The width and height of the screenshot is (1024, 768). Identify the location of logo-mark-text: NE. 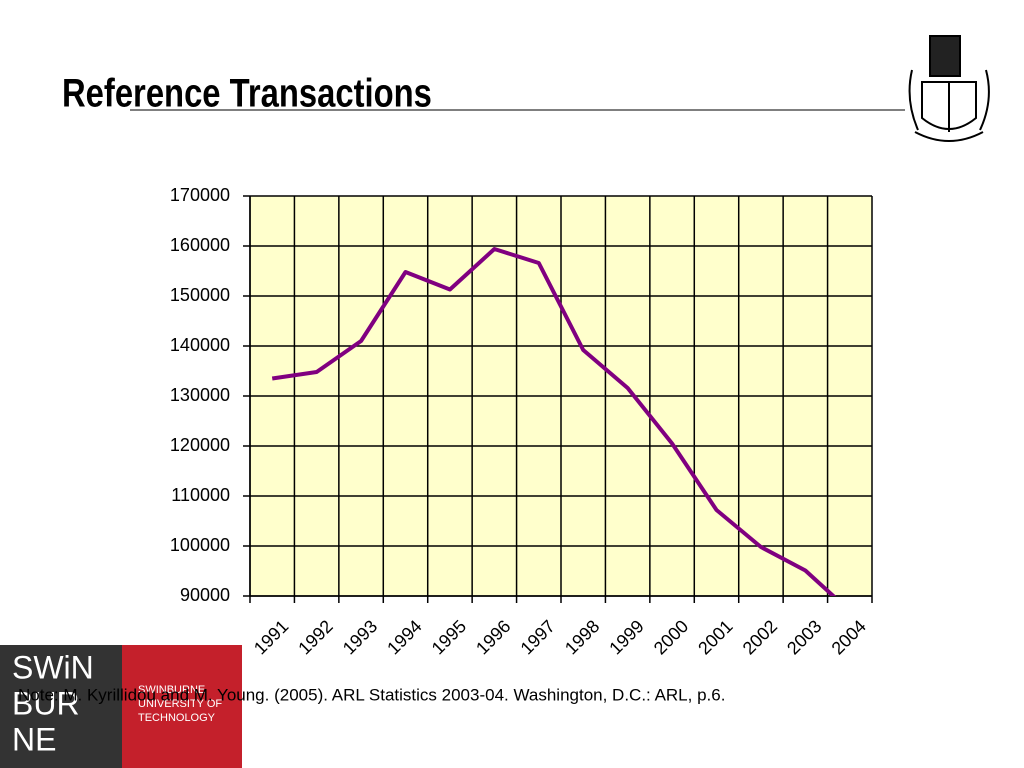
(34, 739).